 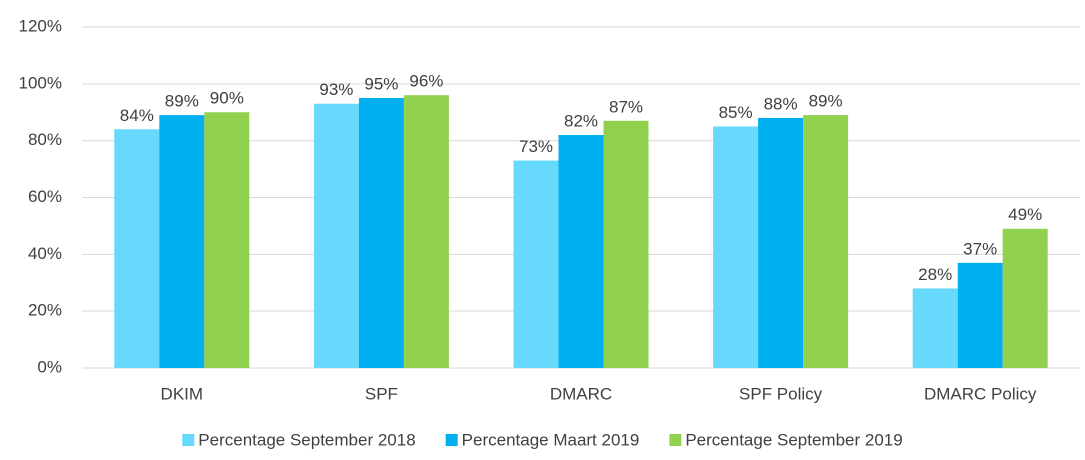 What do you see at coordinates (182, 393) in the screenshot?
I see `x-tick-label: DKIM` at bounding box center [182, 393].